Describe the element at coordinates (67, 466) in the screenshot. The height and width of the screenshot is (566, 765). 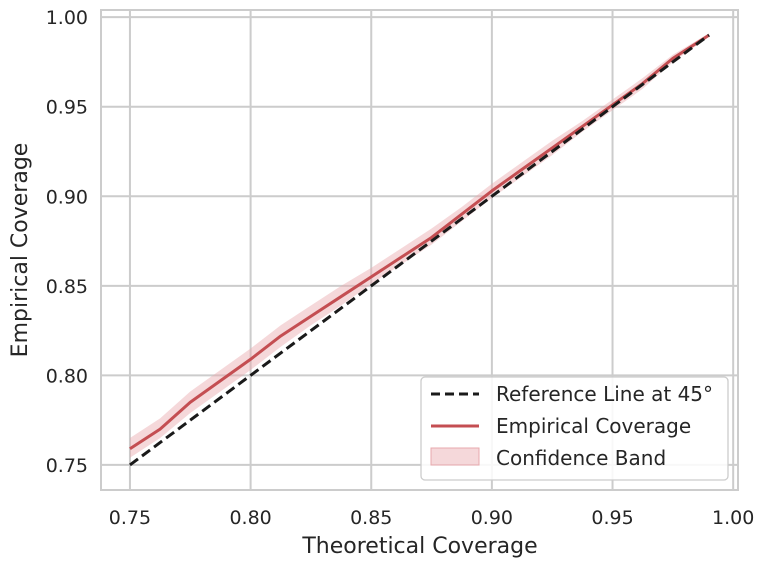
I see `y-tick-label: 0.75` at that location.